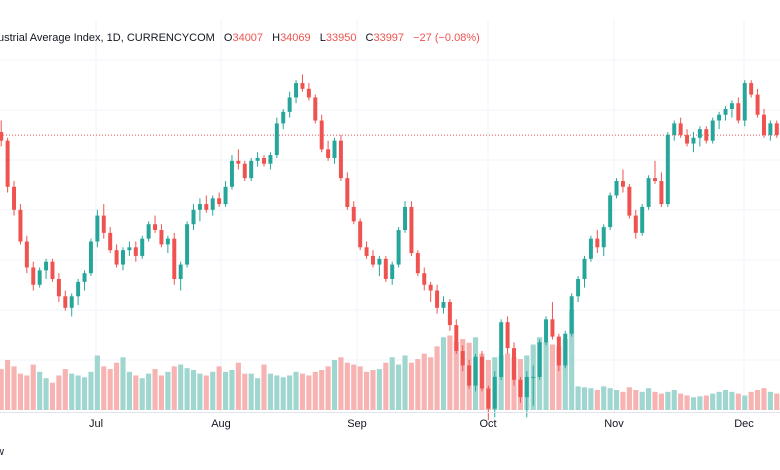 This screenshot has width=780, height=470. What do you see at coordinates (2, 452) in the screenshot?
I see `footer-text: w` at bounding box center [2, 452].